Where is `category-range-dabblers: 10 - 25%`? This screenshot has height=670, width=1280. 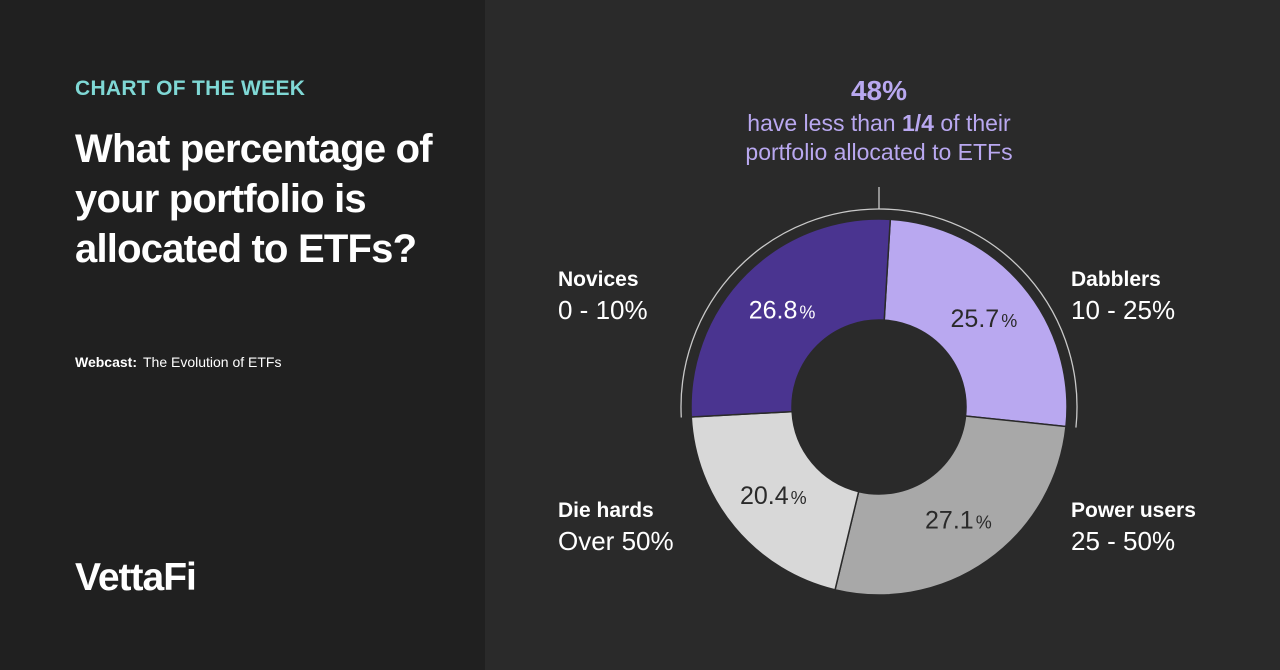
category-range-dabblers: 10 - 25% is located at coordinates (1123, 310).